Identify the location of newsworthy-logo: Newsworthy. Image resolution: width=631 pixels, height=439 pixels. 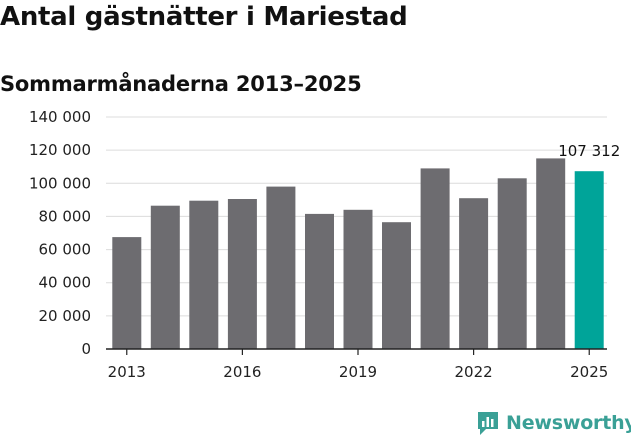
(553, 423).